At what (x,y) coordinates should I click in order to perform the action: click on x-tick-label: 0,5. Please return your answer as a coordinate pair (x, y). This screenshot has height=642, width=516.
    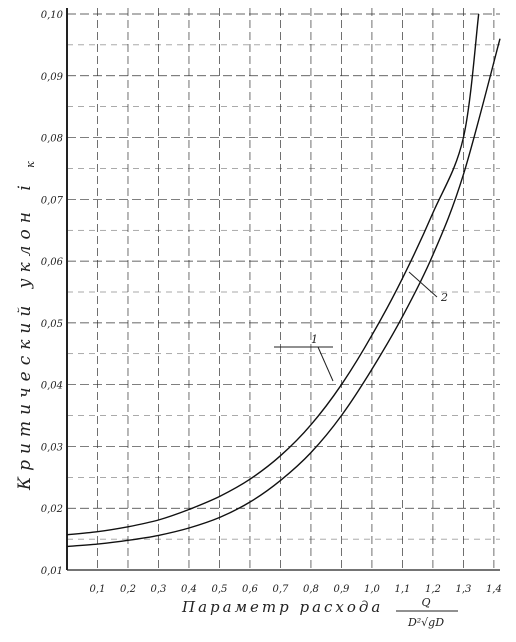
    Looking at the image, I should click on (220, 589).